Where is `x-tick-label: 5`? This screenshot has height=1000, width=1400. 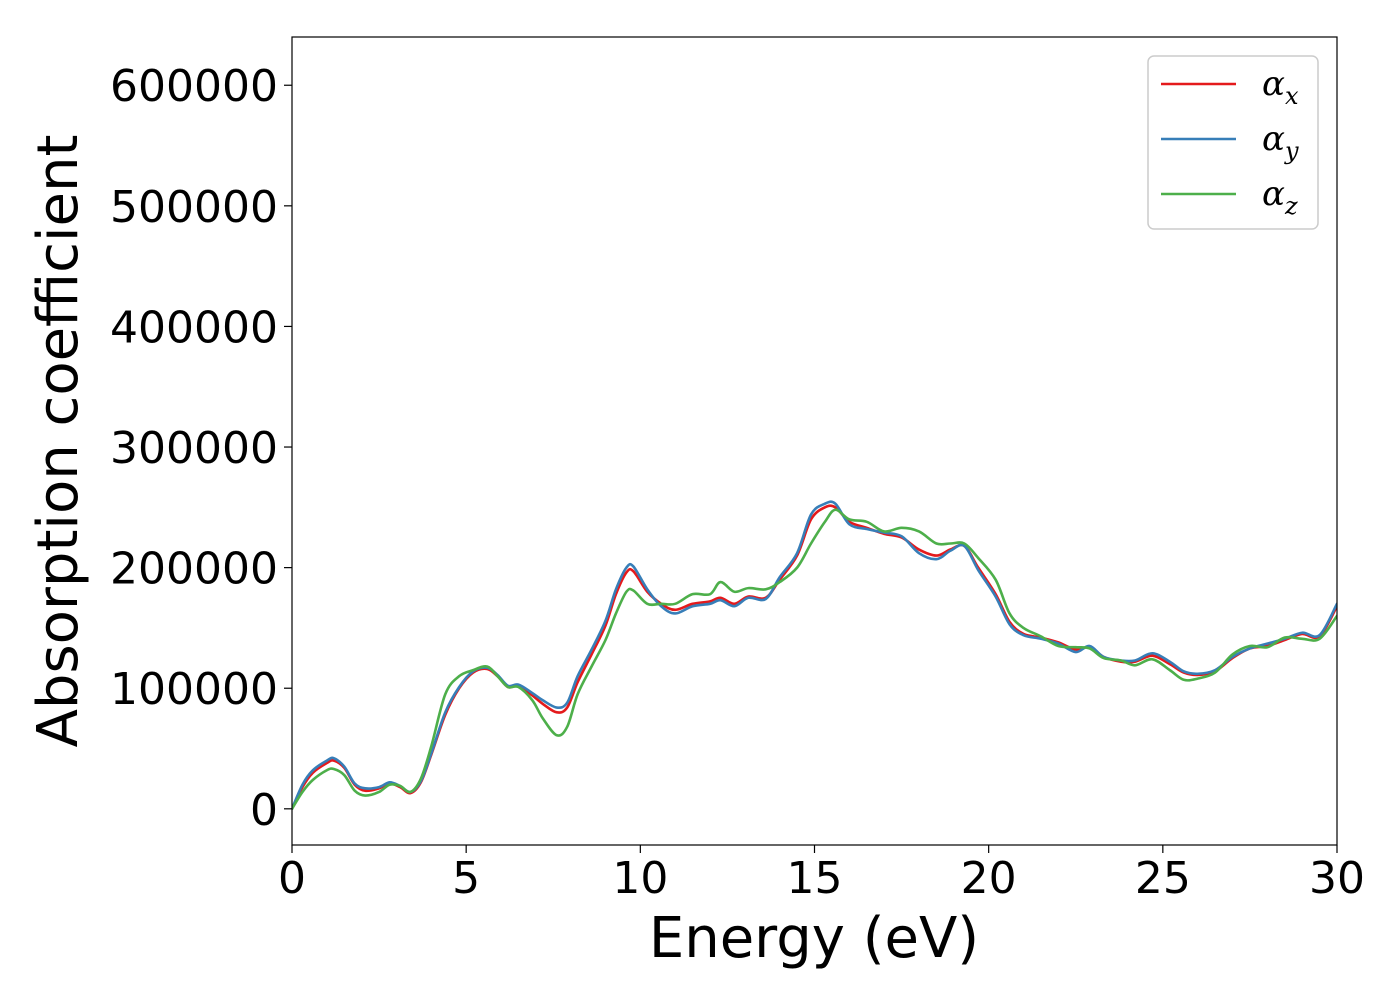 x-tick-label: 5 is located at coordinates (466, 878).